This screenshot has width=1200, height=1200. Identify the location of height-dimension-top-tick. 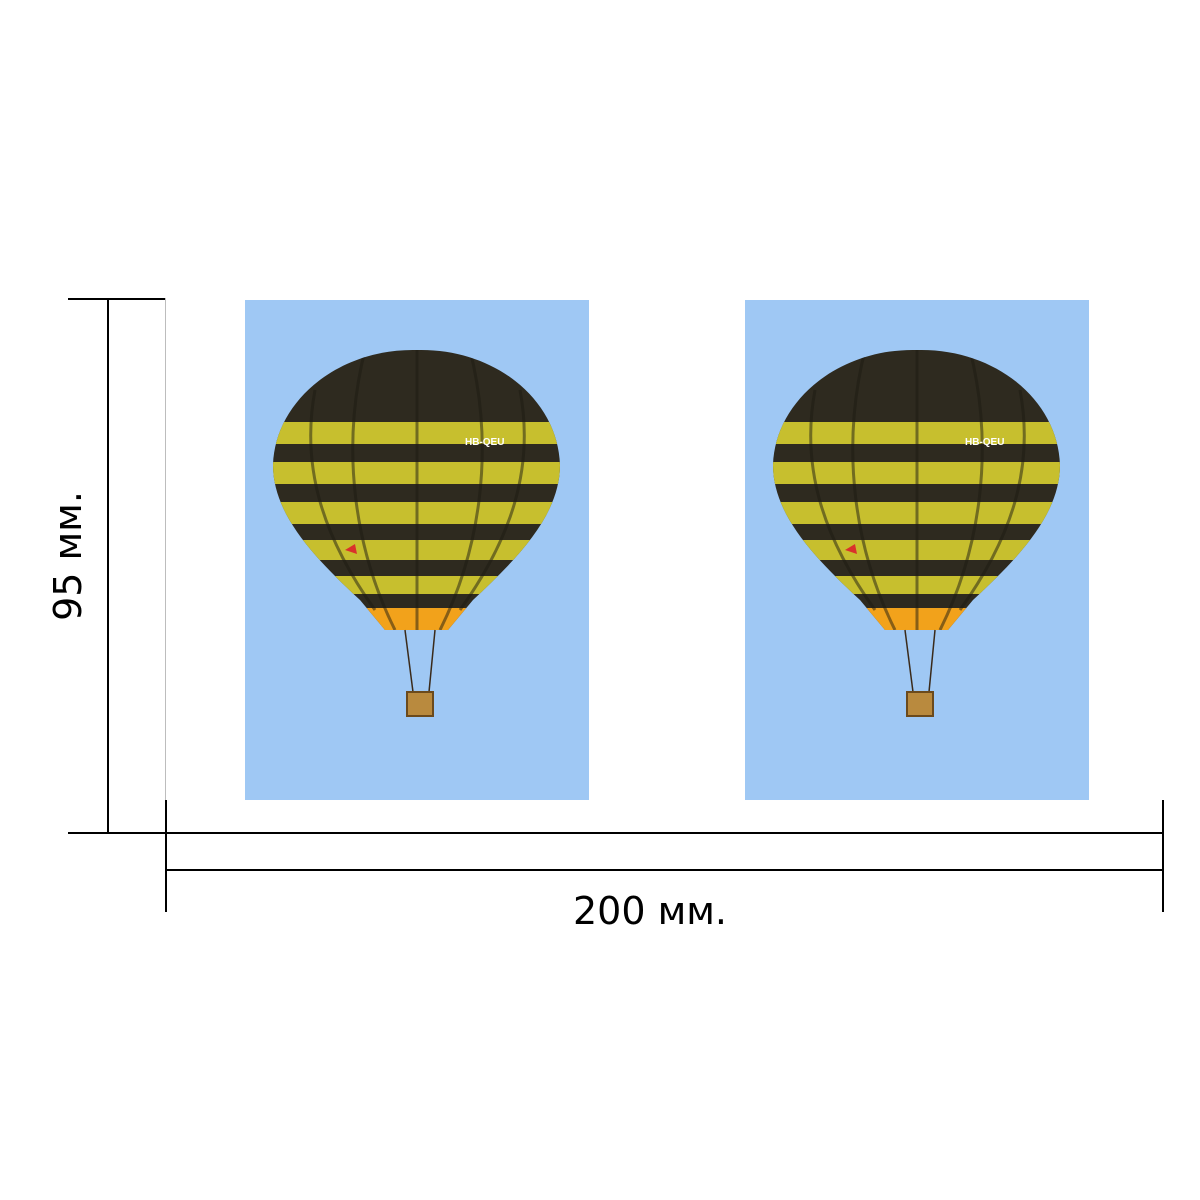
(117, 299).